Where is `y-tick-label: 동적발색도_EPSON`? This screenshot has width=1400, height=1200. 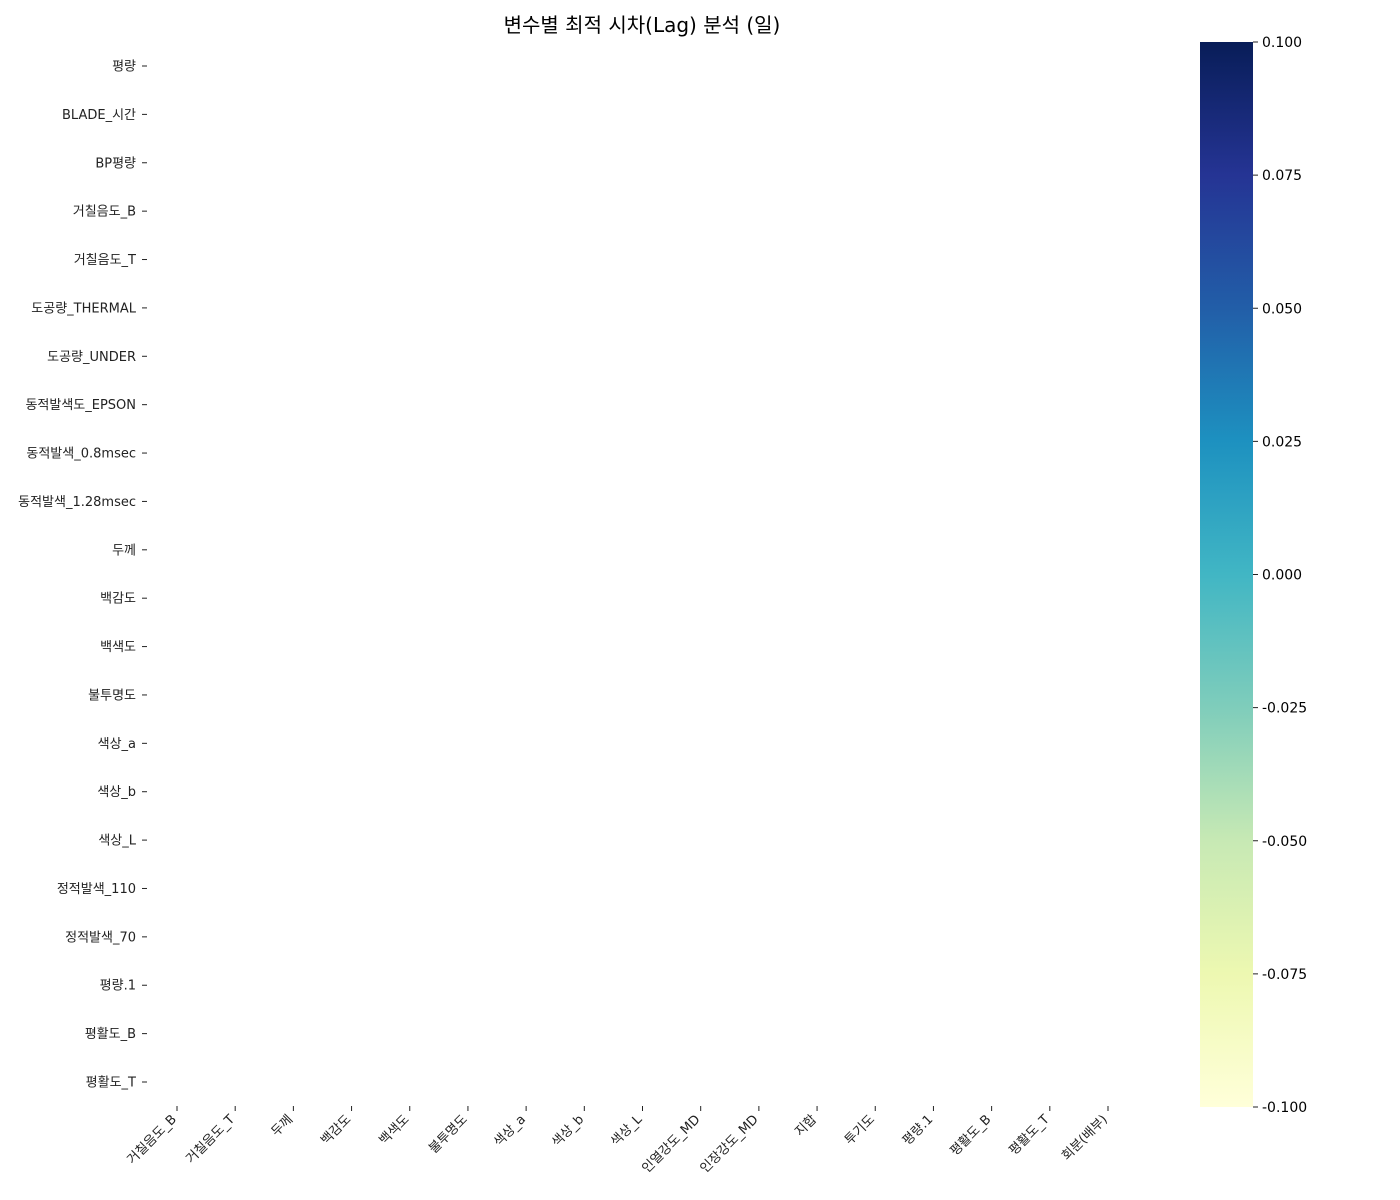
y-tick-label: 동적발색도_EPSON is located at coordinates (80, 405).